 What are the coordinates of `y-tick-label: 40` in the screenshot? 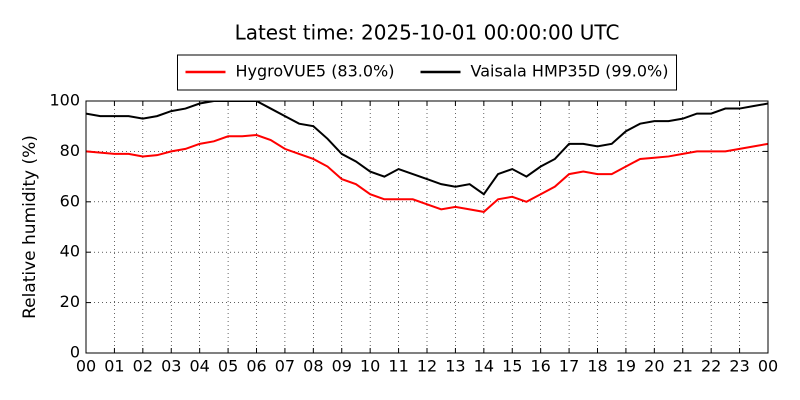 It's located at (70, 251).